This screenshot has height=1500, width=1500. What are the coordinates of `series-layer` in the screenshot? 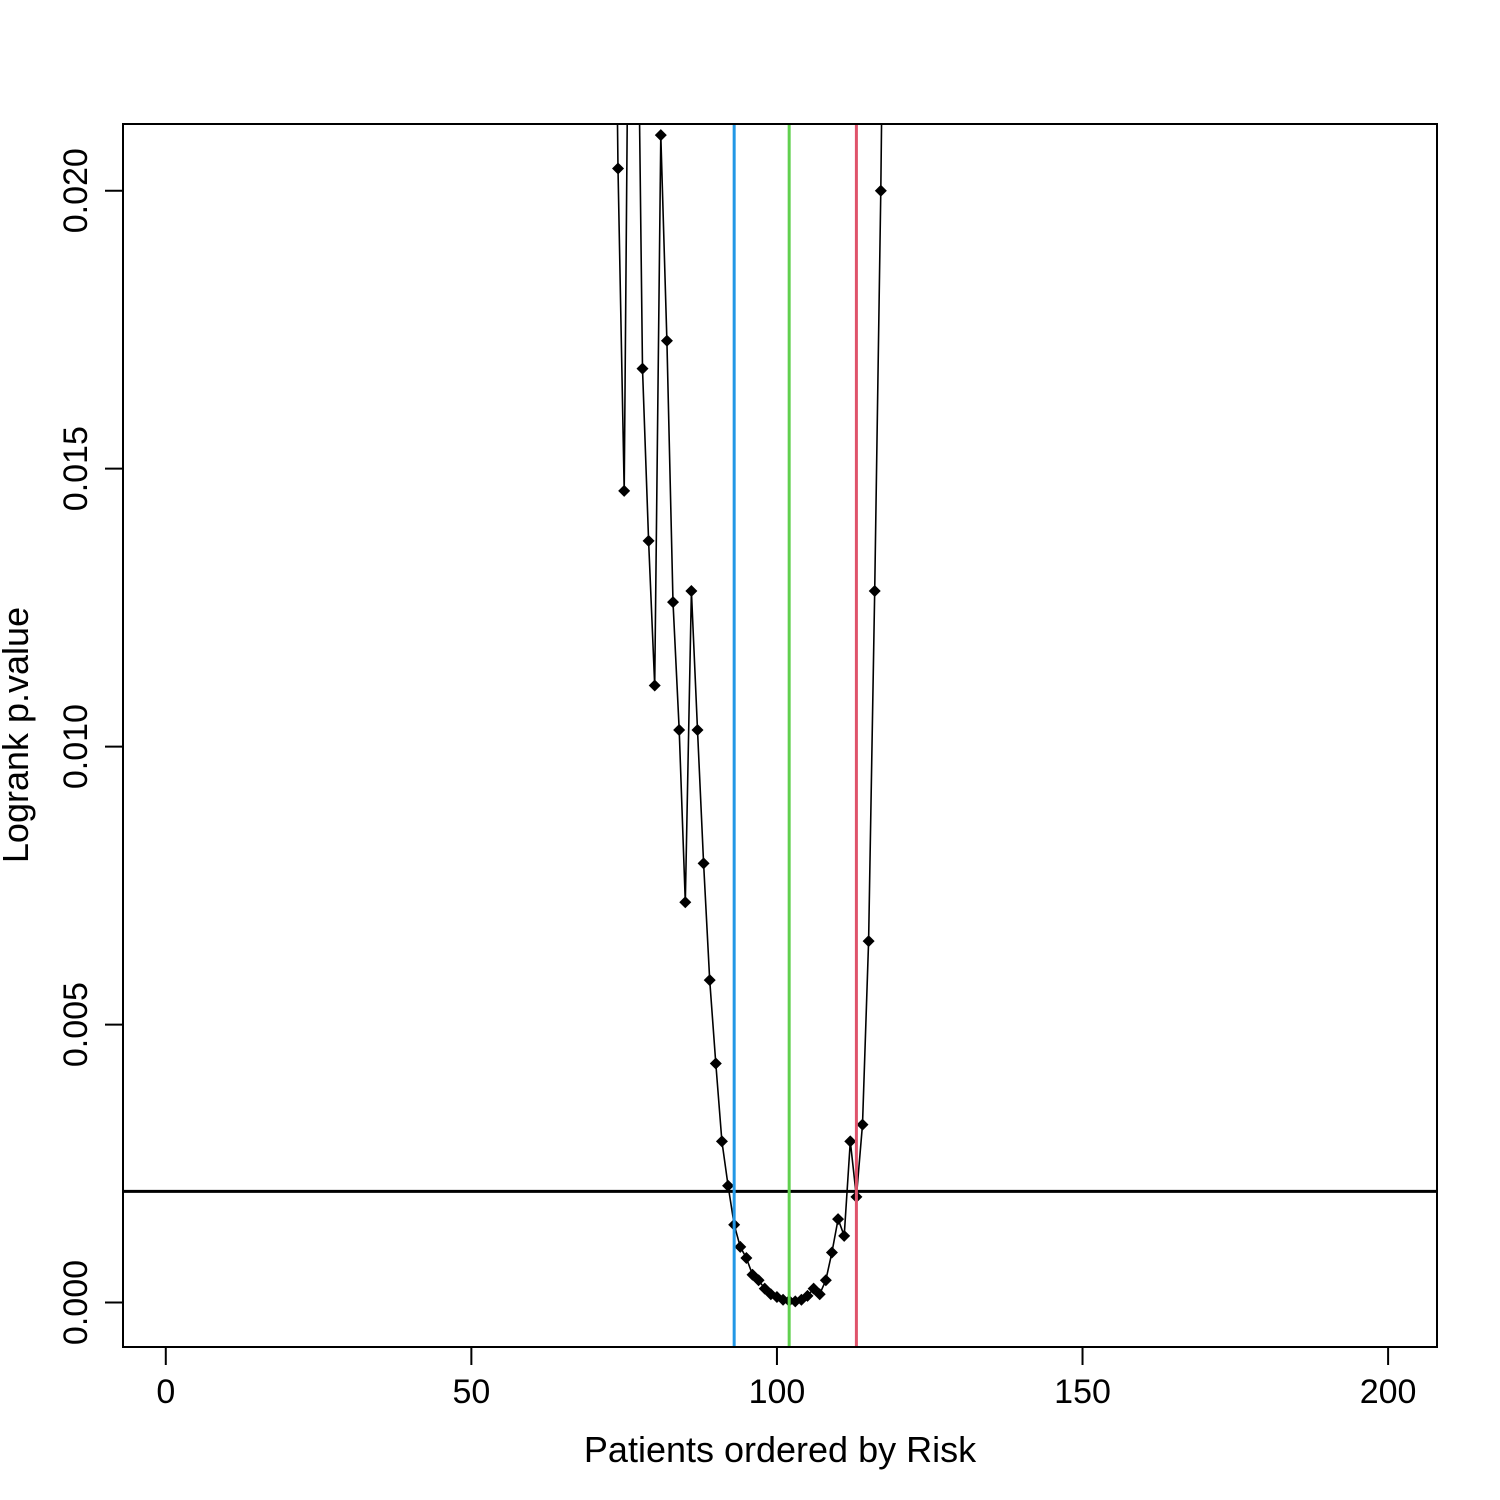 It's located at (749, 716).